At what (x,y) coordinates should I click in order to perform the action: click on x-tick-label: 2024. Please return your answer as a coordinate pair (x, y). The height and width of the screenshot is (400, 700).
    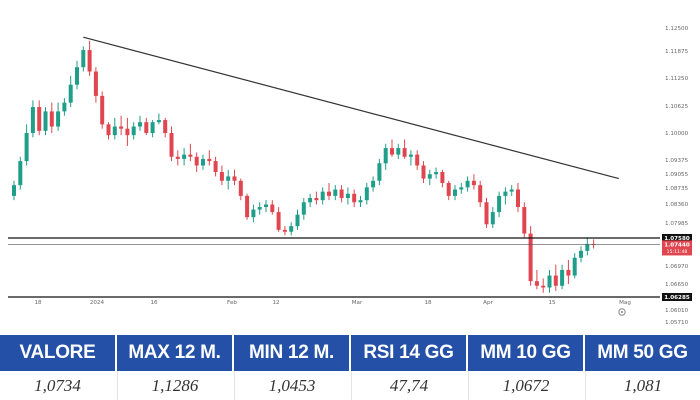
    Looking at the image, I should click on (97, 303).